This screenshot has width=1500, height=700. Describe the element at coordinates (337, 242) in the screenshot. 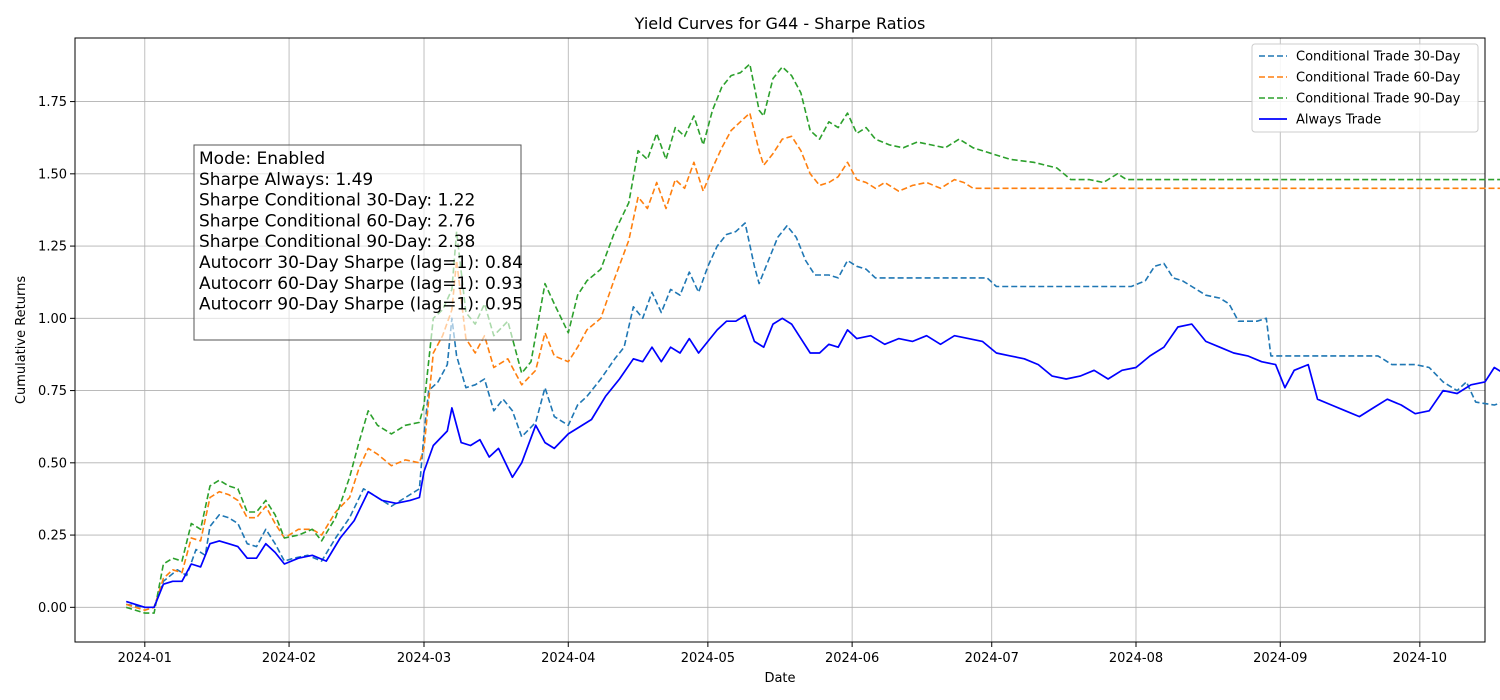

I see `stats-line: Sharpe Conditional 90-Day: 2.38` at that location.